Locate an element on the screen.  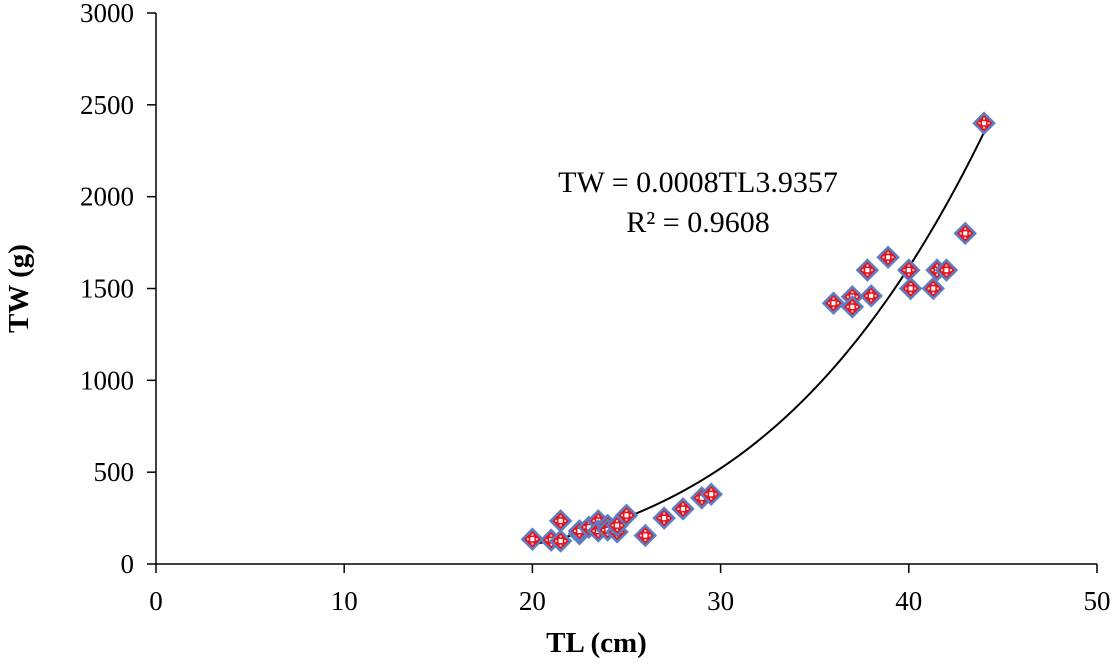
y-tick-label: 1500 is located at coordinates (107, 289).